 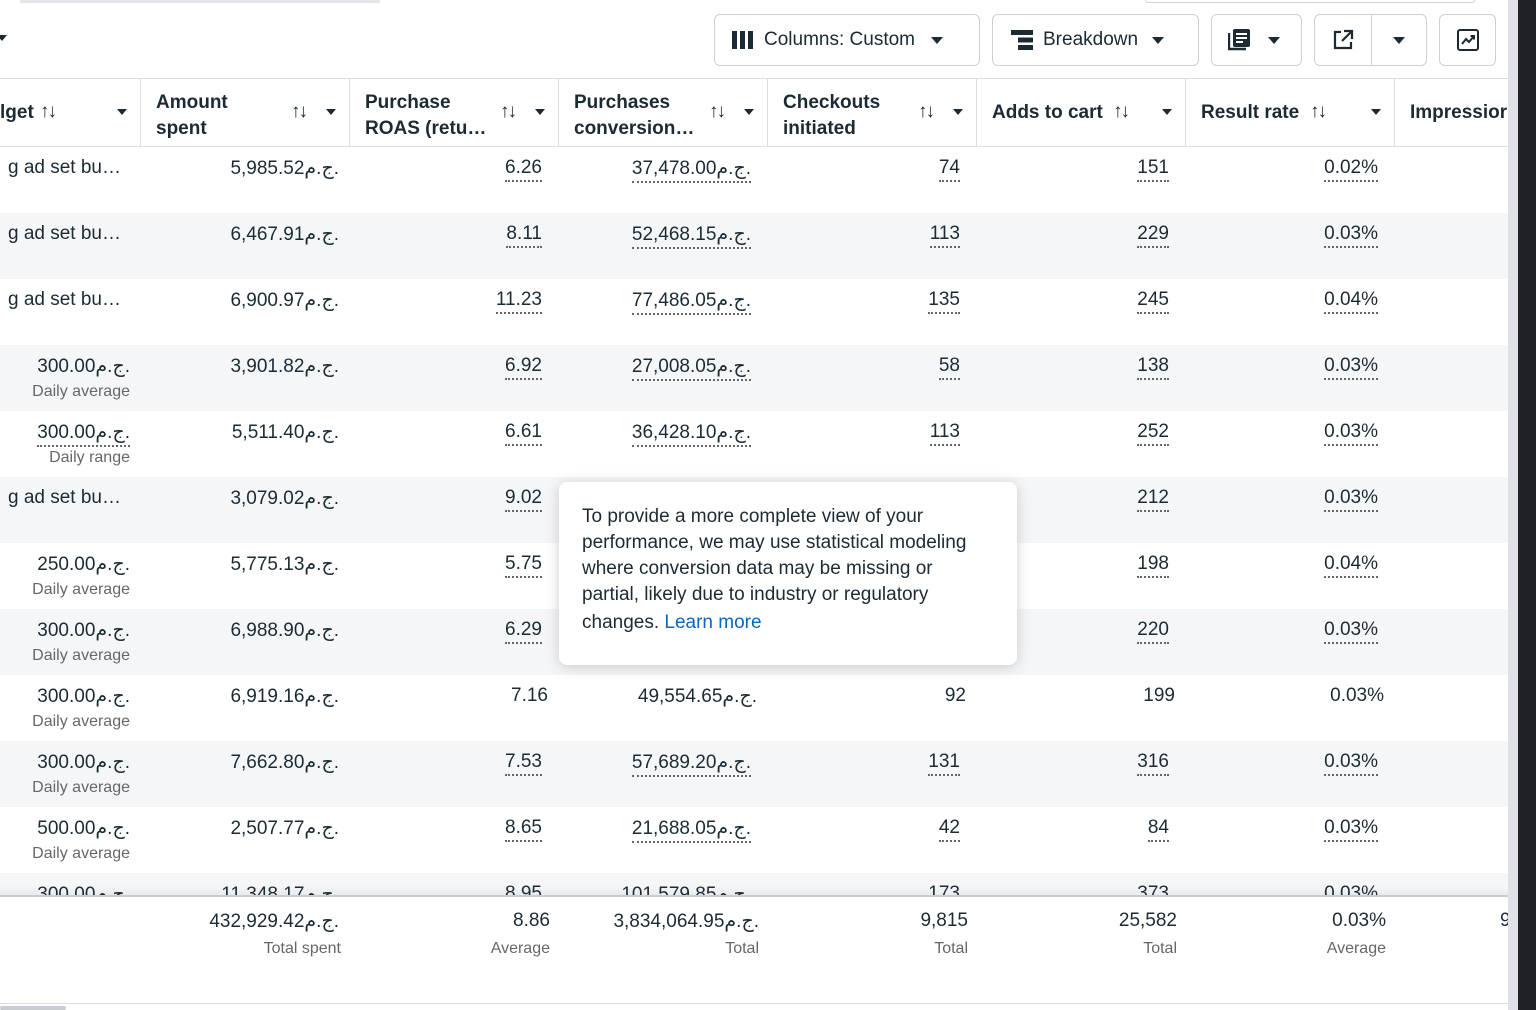 I want to click on amount-spent-cell: 6,467.91ج.م., so click(x=284, y=234).